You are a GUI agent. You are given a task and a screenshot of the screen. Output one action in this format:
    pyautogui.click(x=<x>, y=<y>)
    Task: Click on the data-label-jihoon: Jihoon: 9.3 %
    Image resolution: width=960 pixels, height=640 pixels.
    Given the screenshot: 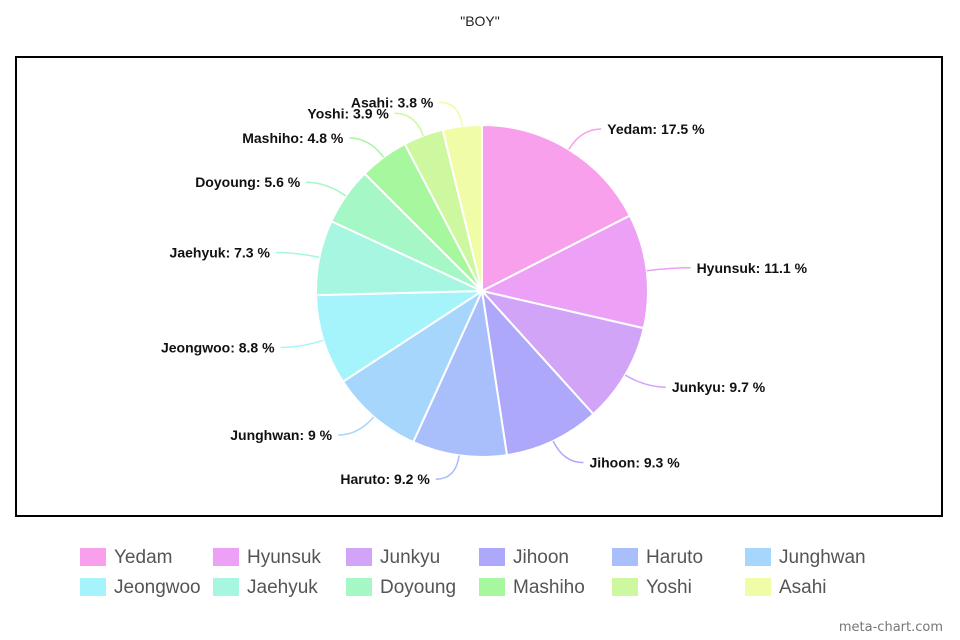 What is the action you would take?
    pyautogui.click(x=634, y=463)
    